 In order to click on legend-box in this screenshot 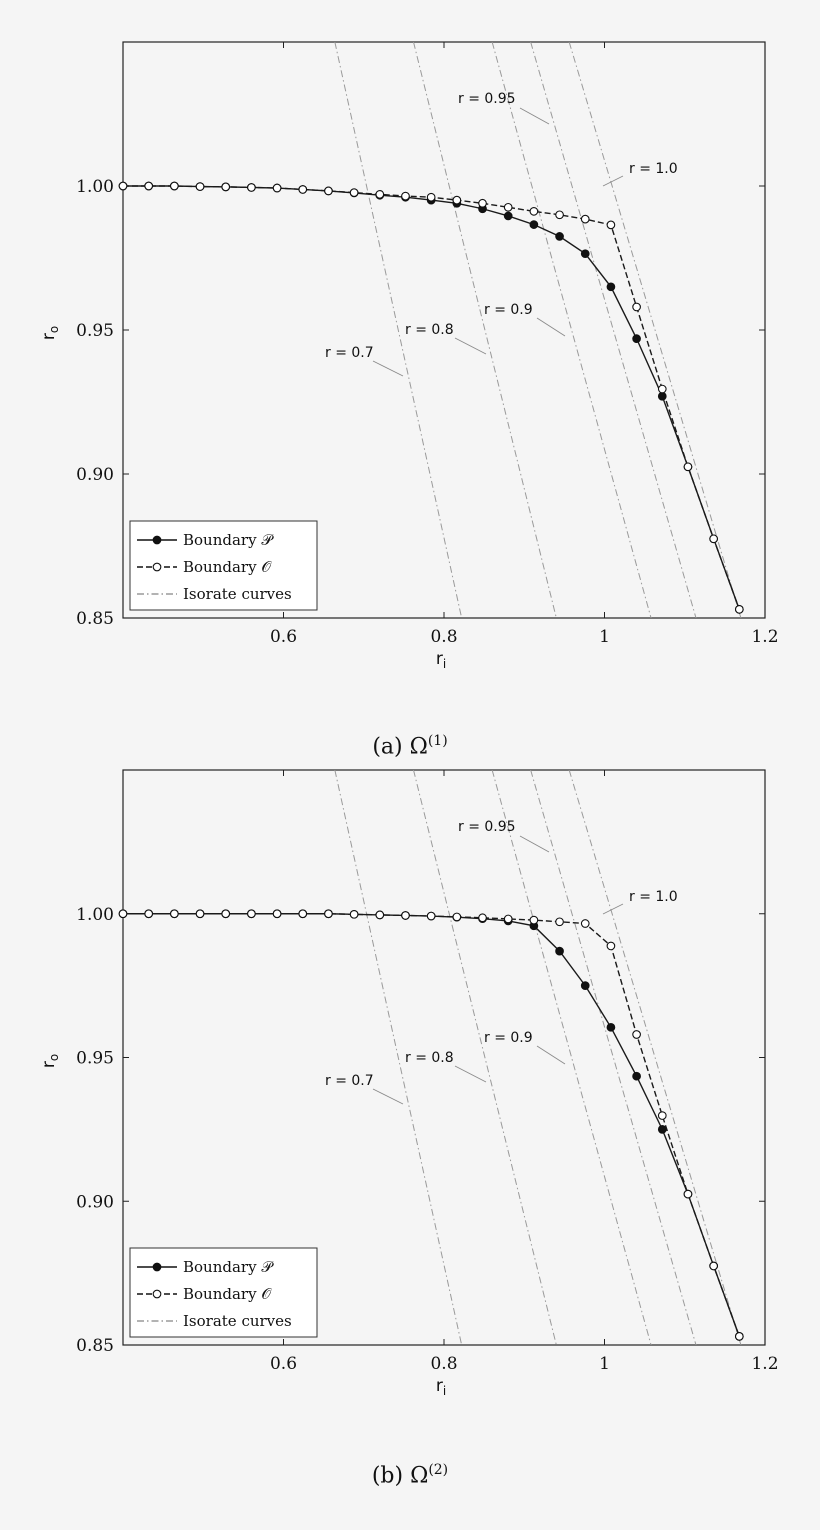, I will do `click(223, 1292)`.